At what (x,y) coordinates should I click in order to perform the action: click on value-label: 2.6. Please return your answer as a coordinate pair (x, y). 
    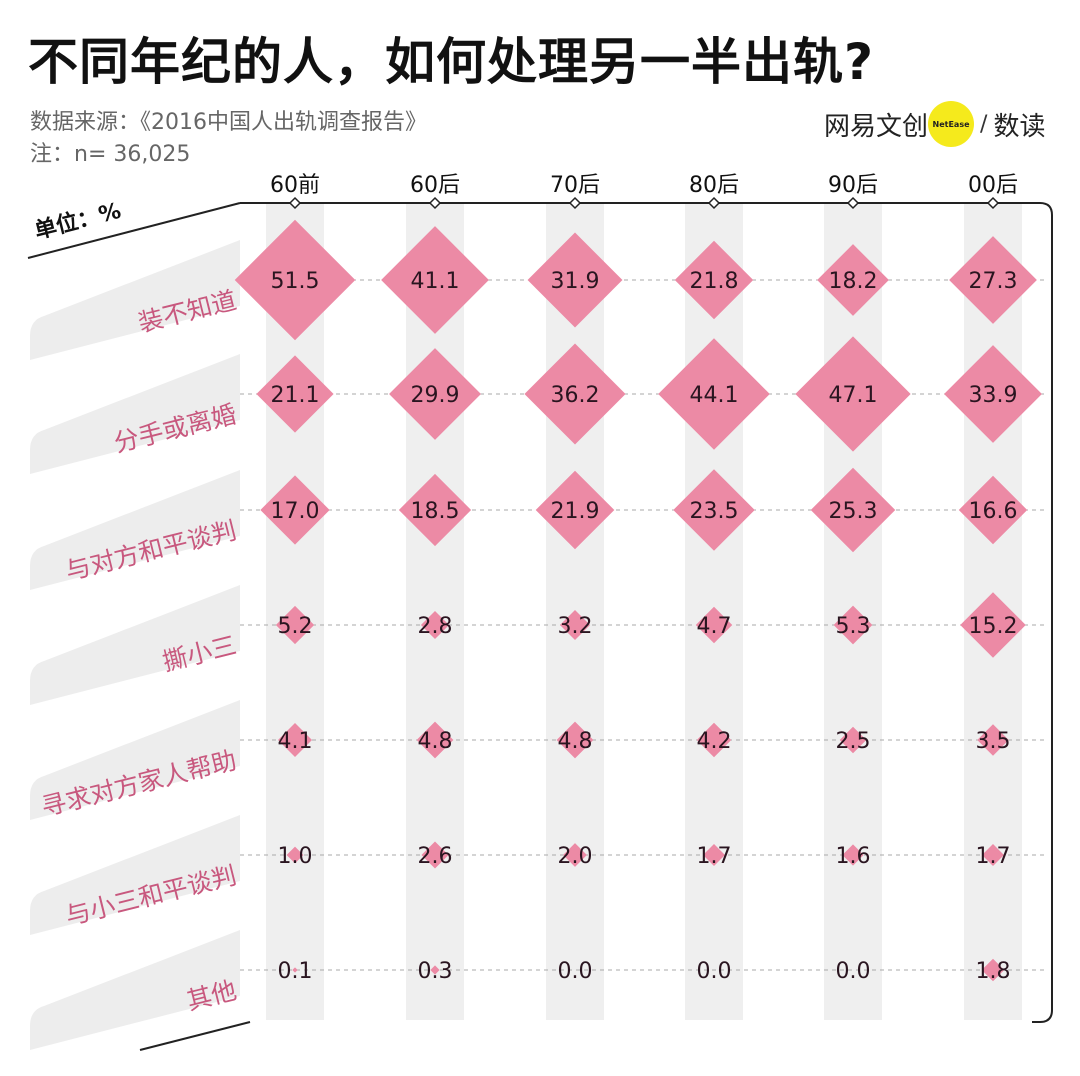
    Looking at the image, I should click on (435, 856).